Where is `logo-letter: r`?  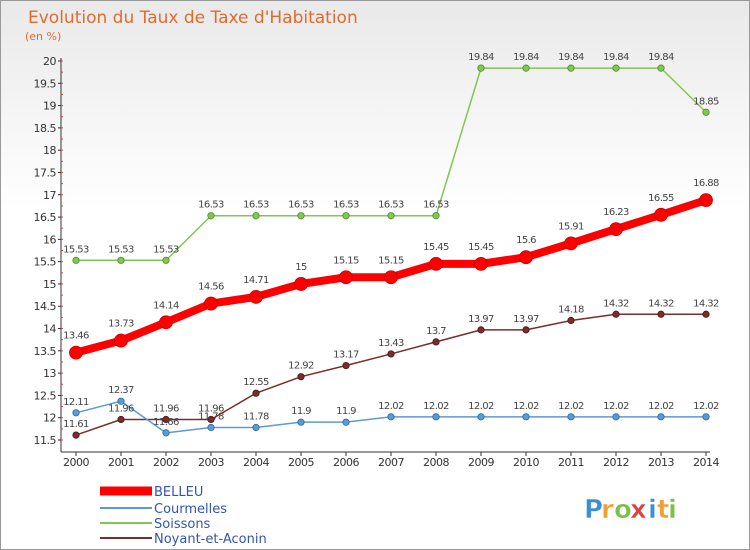 logo-letter: r is located at coordinates (607, 510).